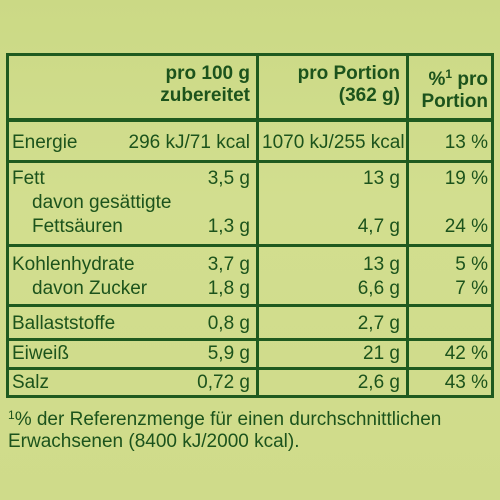  I want to click on row-salz-per100: 0,72 g, so click(223, 382).